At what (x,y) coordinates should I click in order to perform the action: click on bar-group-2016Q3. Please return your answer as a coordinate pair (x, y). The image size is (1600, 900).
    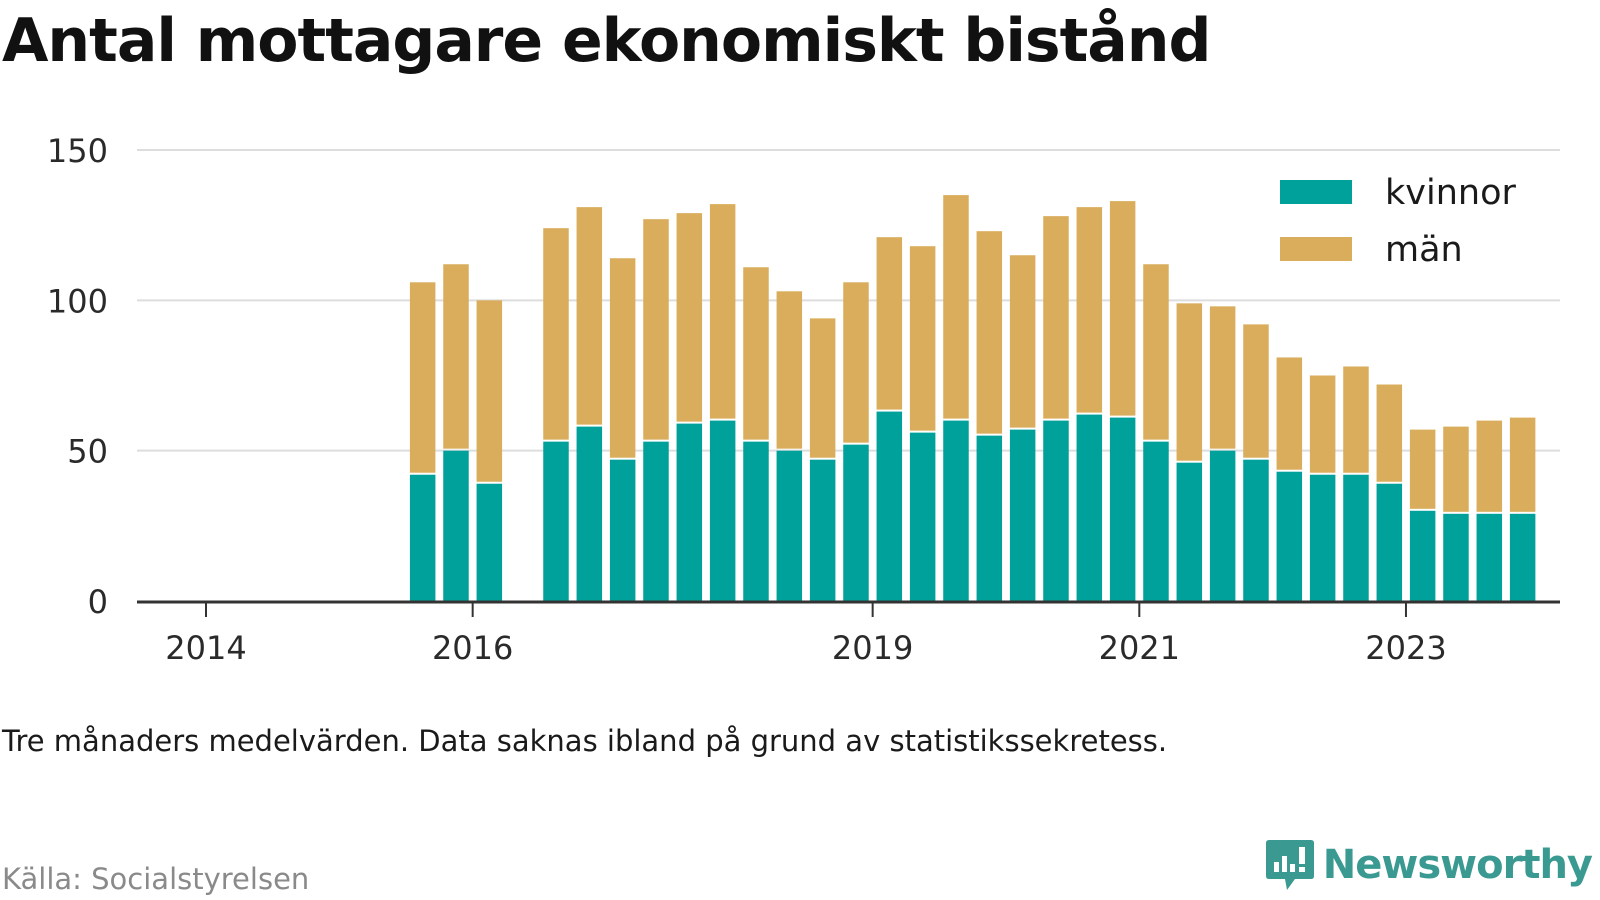
    Looking at the image, I should click on (556, 414).